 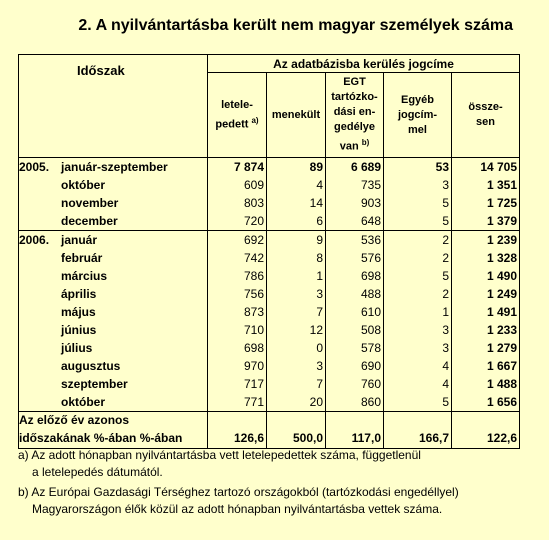 I want to click on table-row: október 771 20 860 5 1 656, so click(x=269, y=402).